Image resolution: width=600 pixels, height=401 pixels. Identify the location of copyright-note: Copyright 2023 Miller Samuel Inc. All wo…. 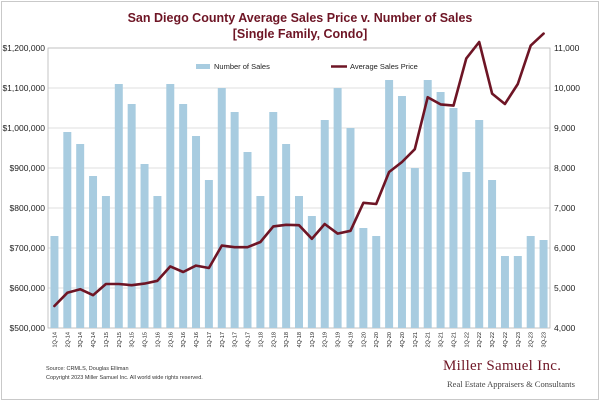
(124, 378).